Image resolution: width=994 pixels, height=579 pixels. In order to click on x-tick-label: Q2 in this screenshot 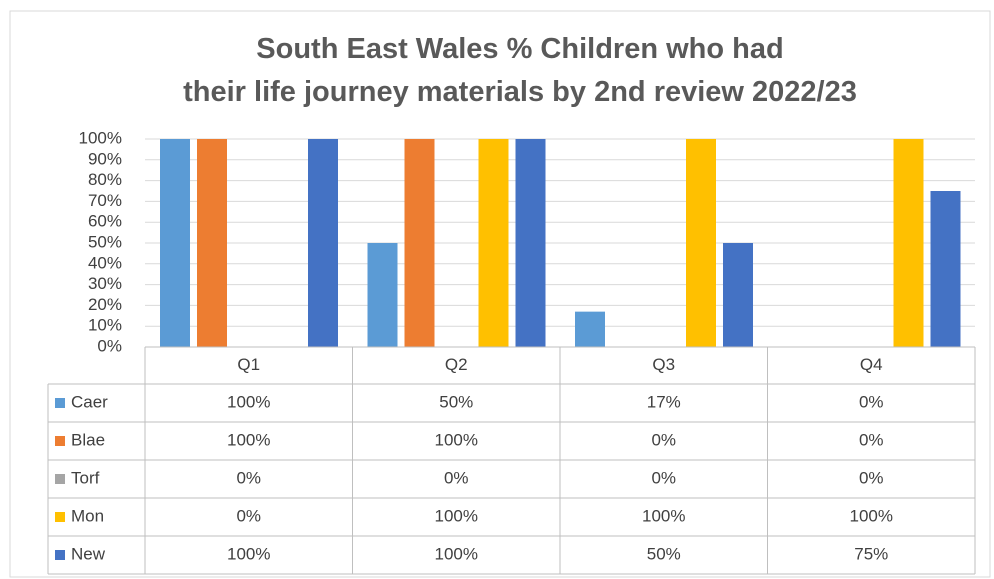, I will do `click(456, 364)`.